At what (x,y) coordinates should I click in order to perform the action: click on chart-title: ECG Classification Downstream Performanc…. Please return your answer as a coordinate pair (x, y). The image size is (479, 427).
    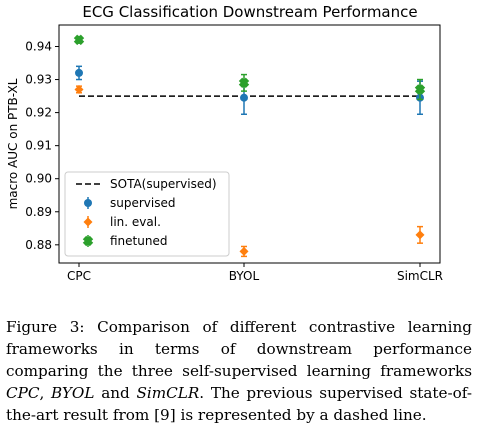
    Looking at the image, I should click on (249, 12).